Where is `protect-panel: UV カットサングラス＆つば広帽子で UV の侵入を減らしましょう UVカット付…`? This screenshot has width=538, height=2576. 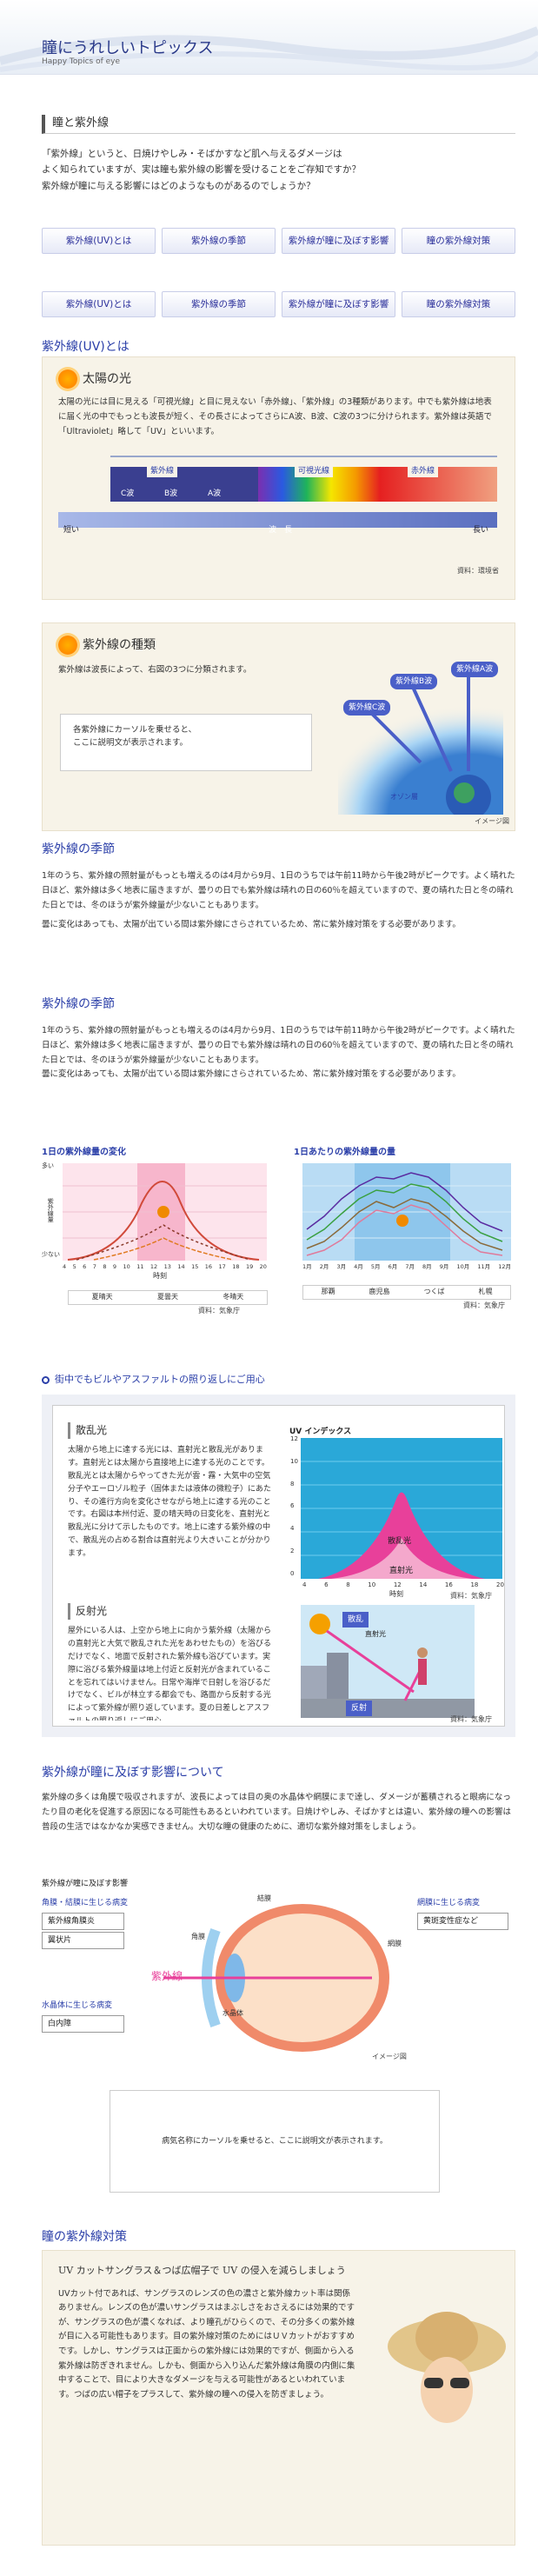 protect-panel: UV カットサングラス＆つば広帽子で UV の侵入を減らしましょう UVカット付… is located at coordinates (278, 2398).